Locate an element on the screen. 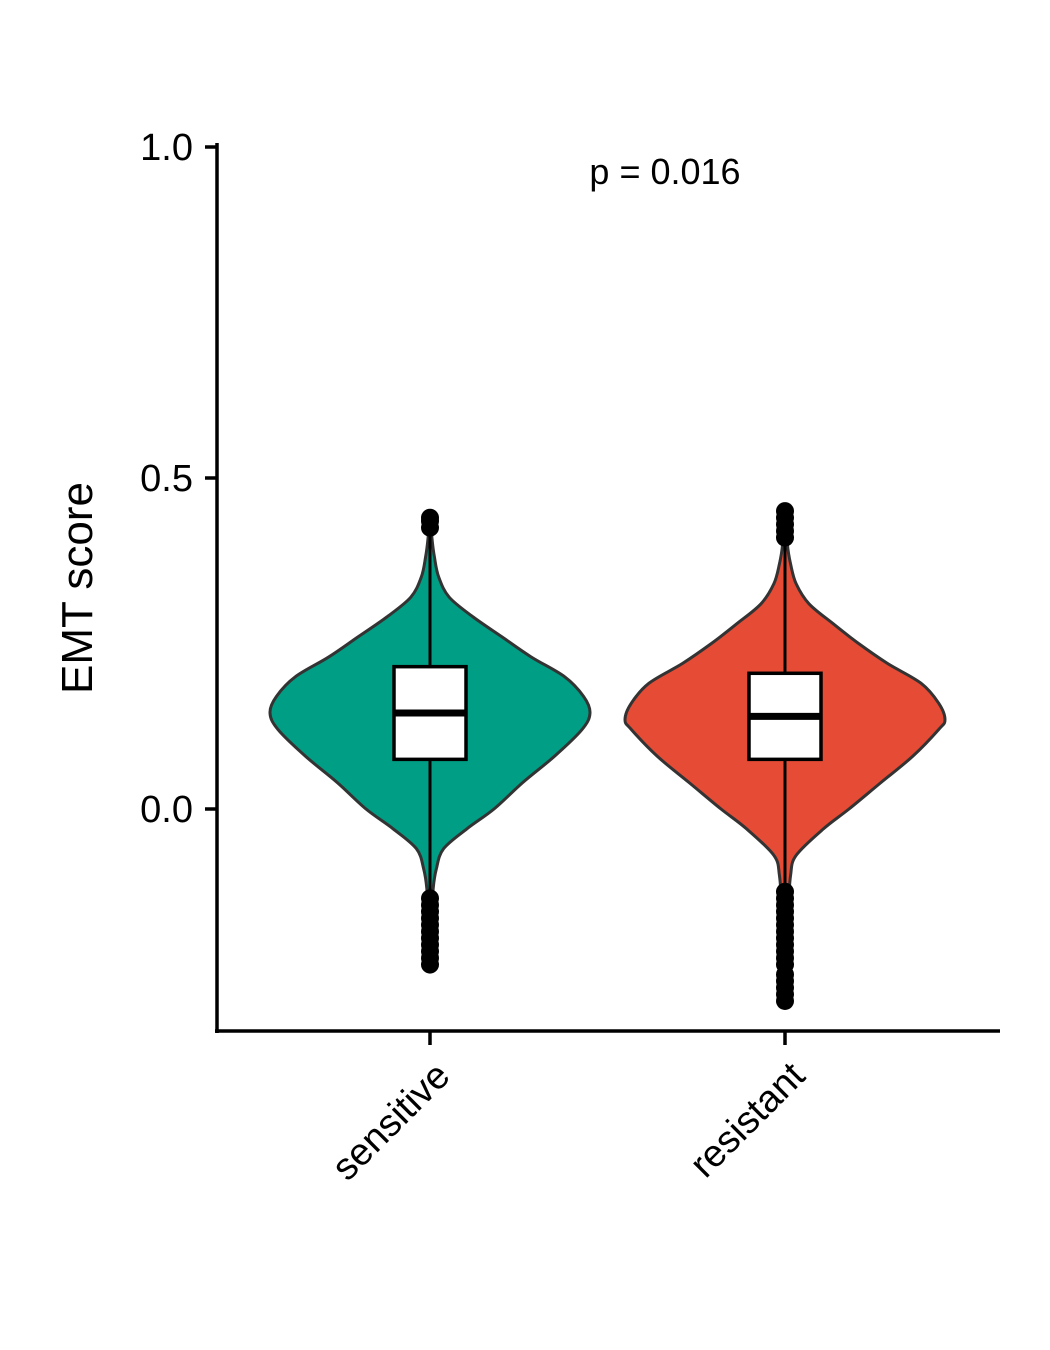 The height and width of the screenshot is (1350, 1050). y-axis-ticks: 0.0 0.5 1.0 is located at coordinates (178, 479).